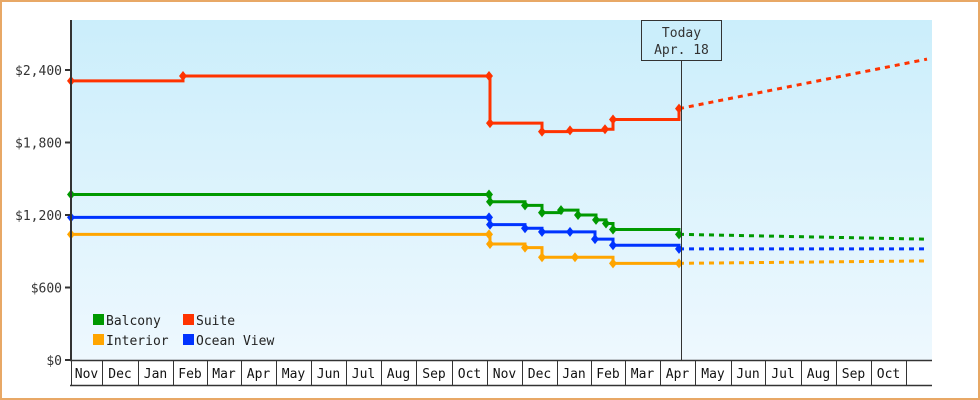 Image resolution: width=980 pixels, height=400 pixels. Describe the element at coordinates (43, 194) in the screenshot. I see `y-axis: $0 $600 $1,200 $1,800 $2,400` at that location.